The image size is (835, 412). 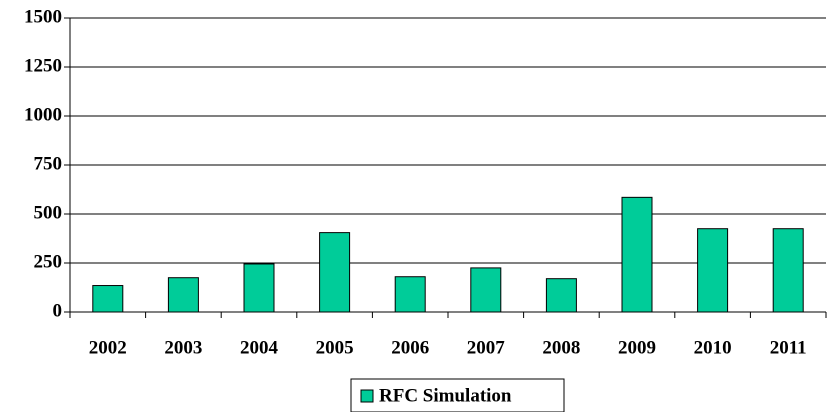 What do you see at coordinates (58, 310) in the screenshot?
I see `y-tick-label: 0` at bounding box center [58, 310].